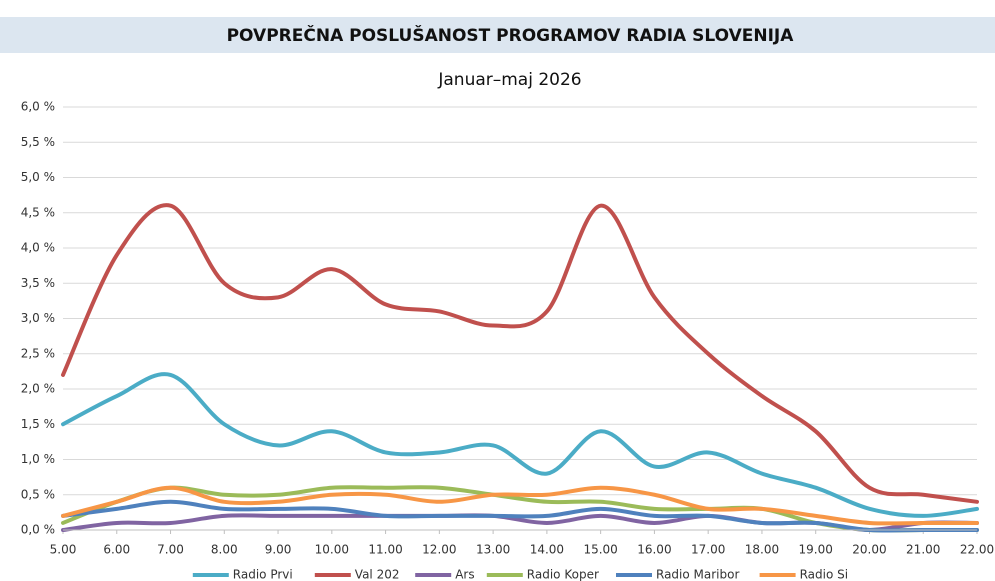 The image size is (995, 581). I want to click on x-tick-label: 17.00, so click(708, 550).